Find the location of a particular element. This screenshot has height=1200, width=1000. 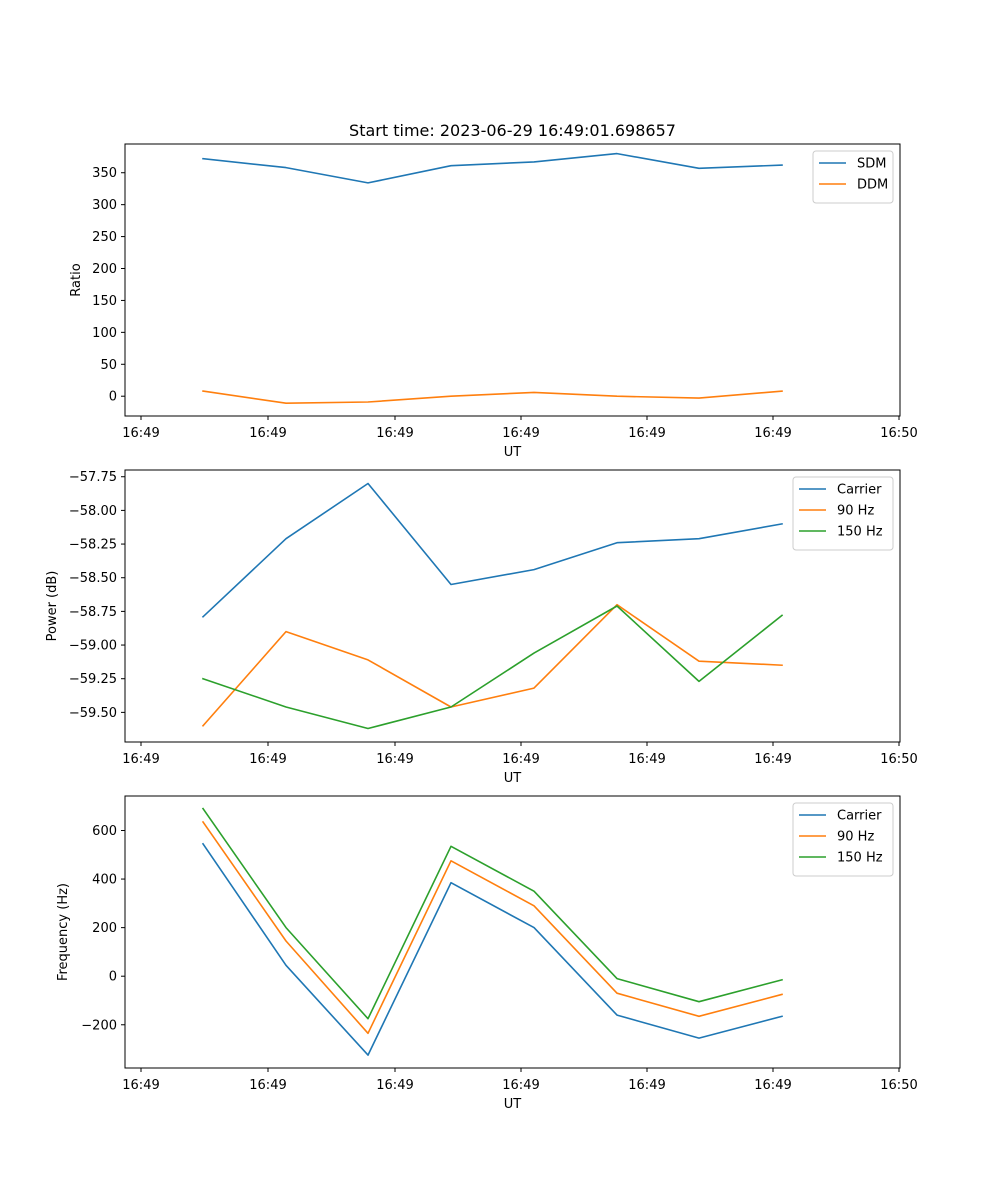

legend: SDM DDM is located at coordinates (853, 177).